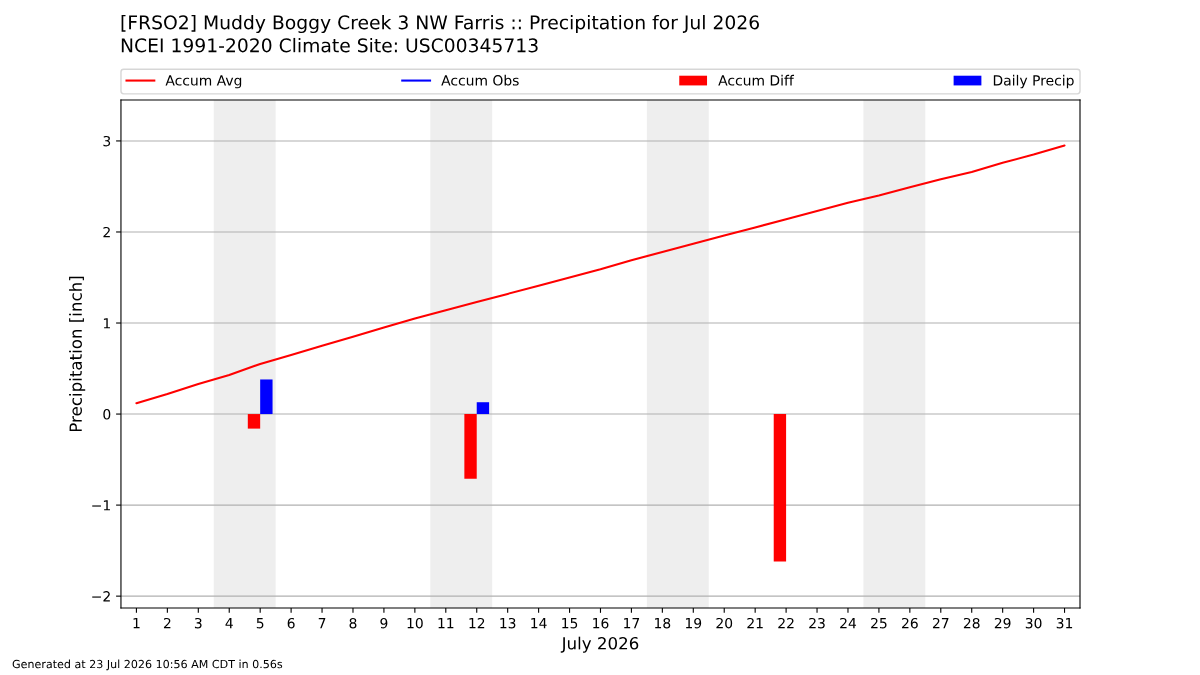 The width and height of the screenshot is (1200, 675). I want to click on x-tick-label: 2, so click(167, 623).